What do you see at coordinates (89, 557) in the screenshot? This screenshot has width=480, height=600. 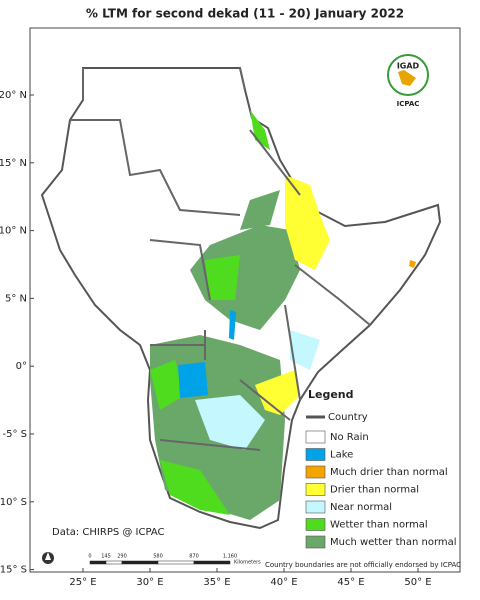 I see `scale-label: 0` at bounding box center [89, 557].